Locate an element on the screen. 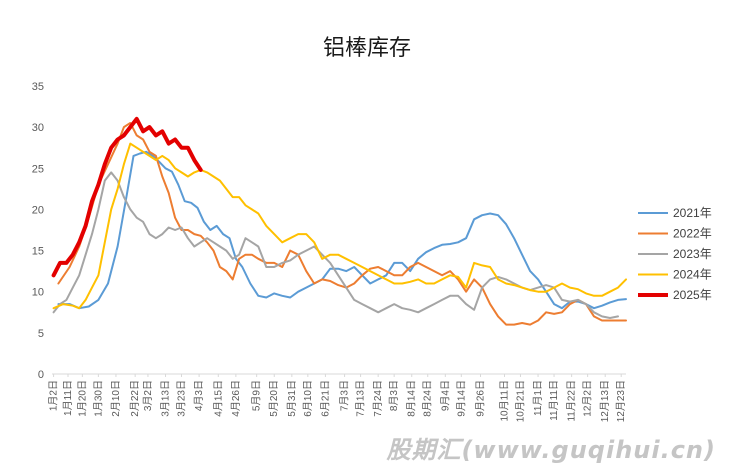 The height and width of the screenshot is (471, 734). x-tick-label: 12月23日 is located at coordinates (621, 401).